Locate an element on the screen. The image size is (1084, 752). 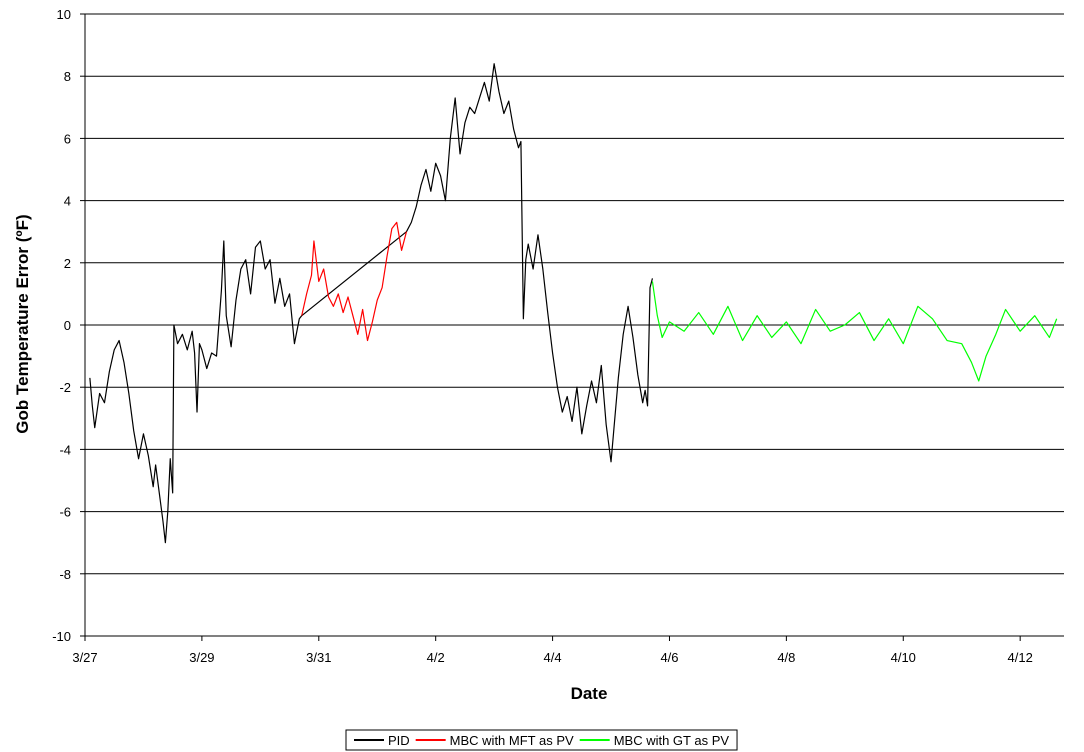
x-tick-label: 4/10 is located at coordinates (903, 657).